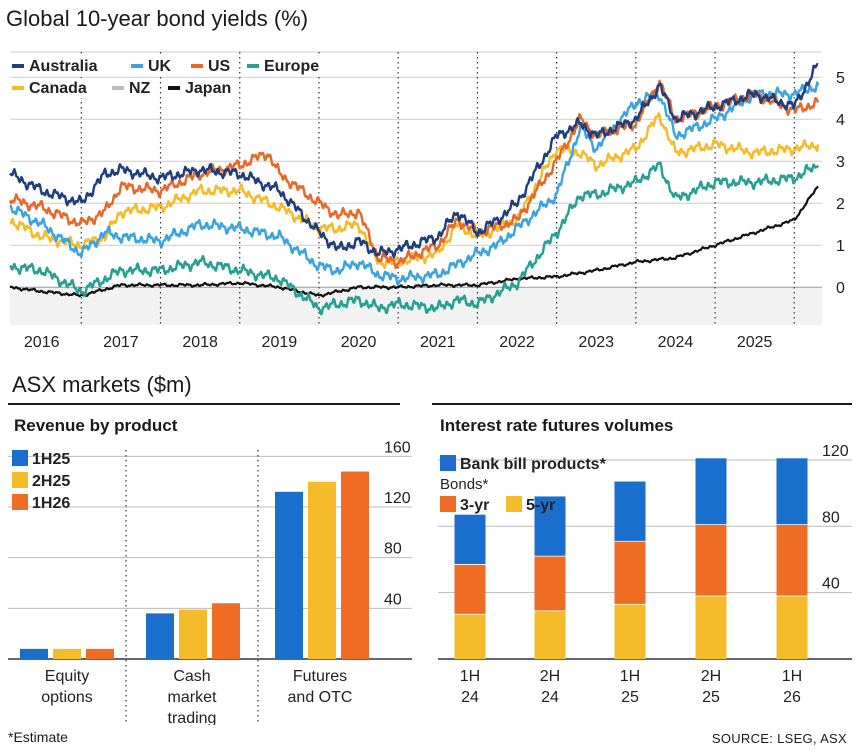 The image size is (863, 755). Describe the element at coordinates (596, 342) in the screenshot. I see `x-tick-label: 2023` at that location.